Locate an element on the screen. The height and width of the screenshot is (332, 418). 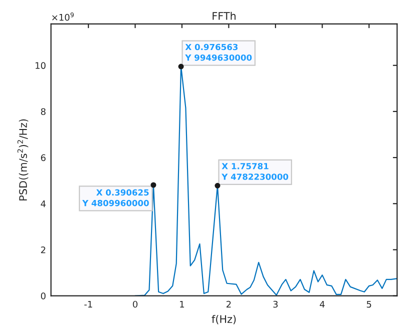
text: ×10$^{9}$ is located at coordinates (63, 16).